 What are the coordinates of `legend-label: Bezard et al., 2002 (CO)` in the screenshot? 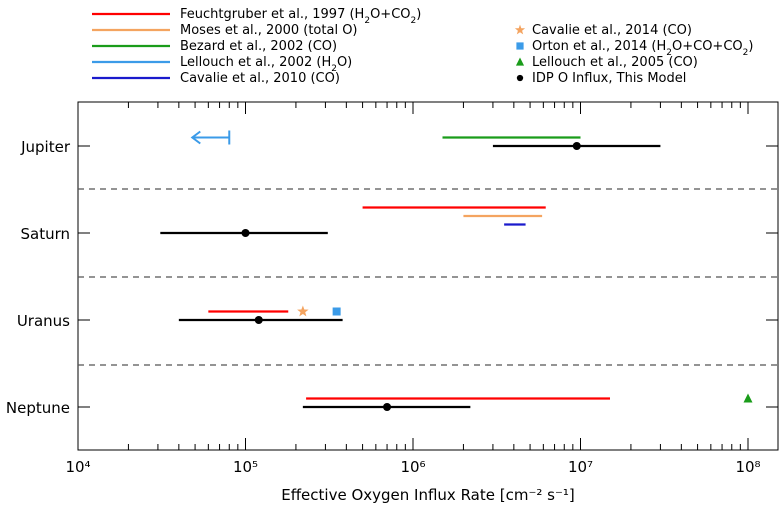 It's located at (258, 46).